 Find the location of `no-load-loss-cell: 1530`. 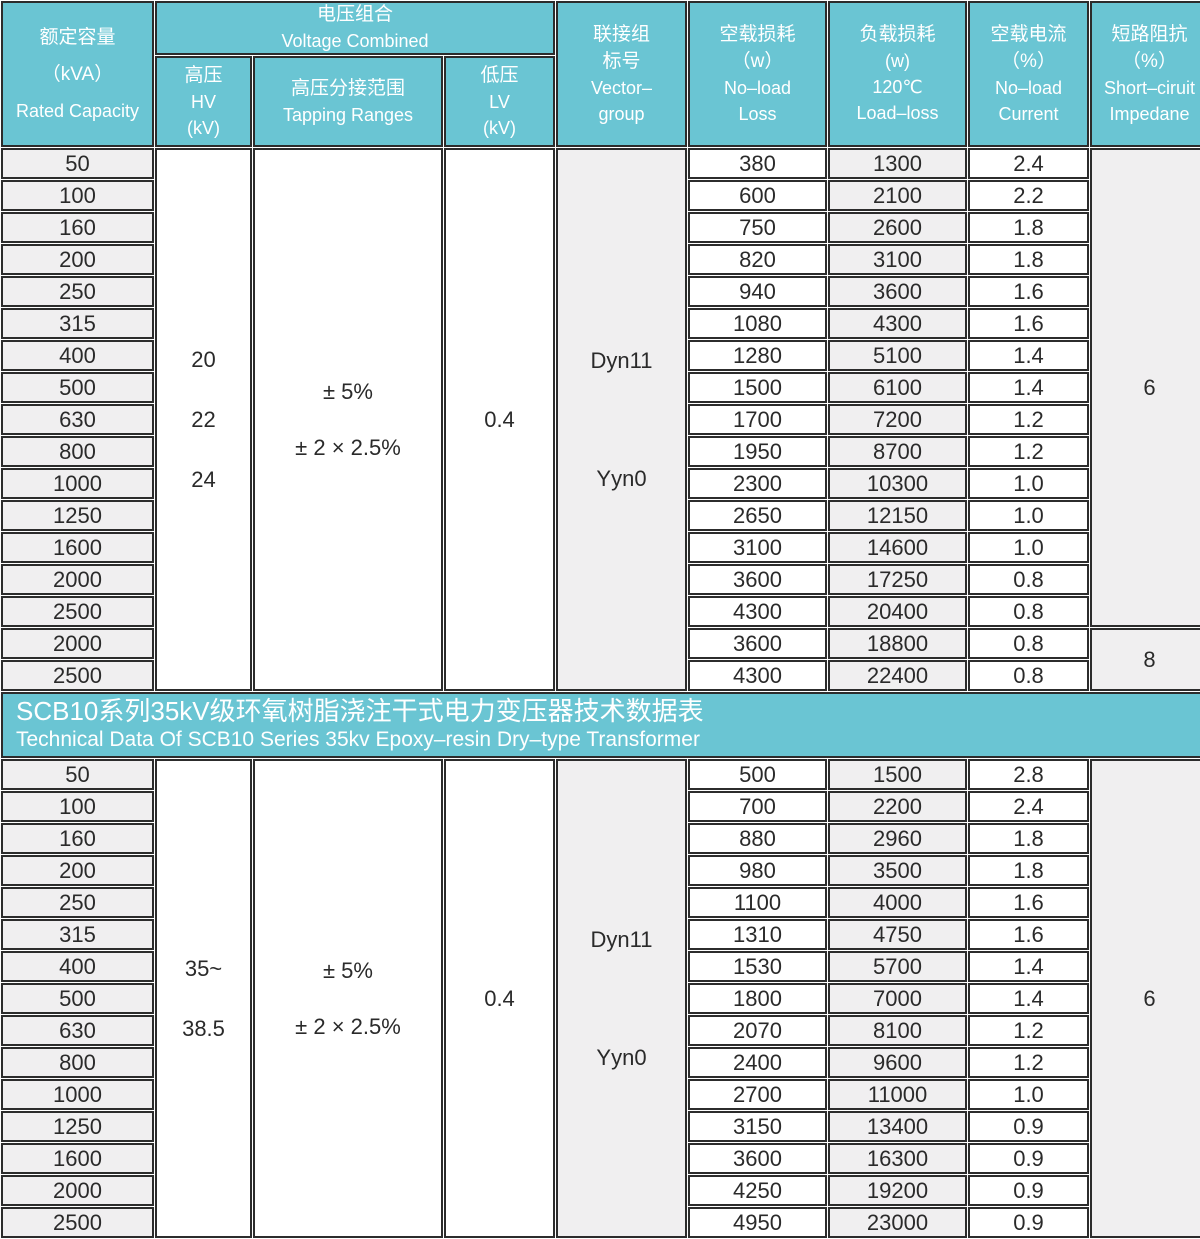

no-load-loss-cell: 1530 is located at coordinates (757, 966).